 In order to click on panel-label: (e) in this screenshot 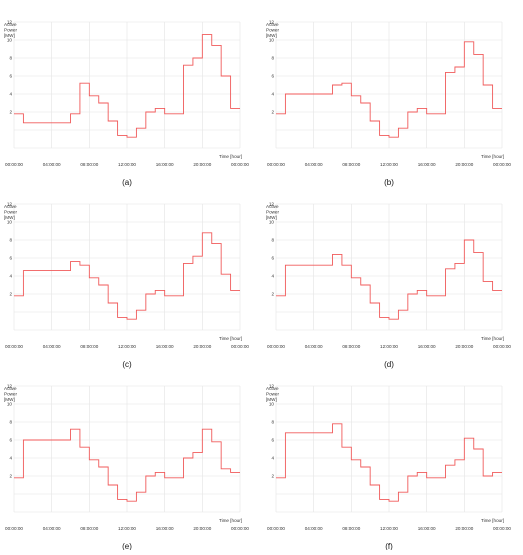, I will do `click(127, 546)`.